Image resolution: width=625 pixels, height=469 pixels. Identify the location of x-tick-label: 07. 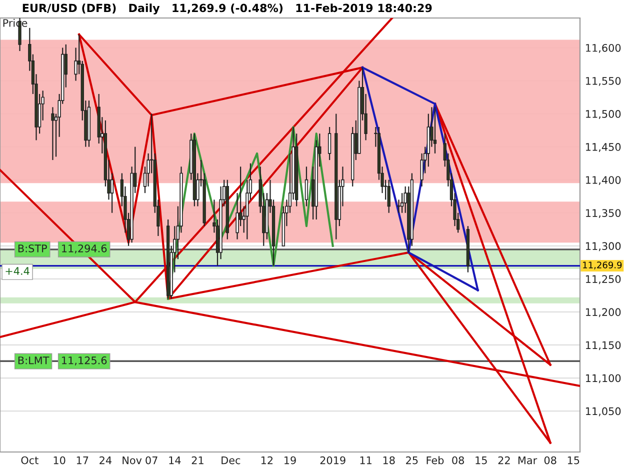
(152, 460).